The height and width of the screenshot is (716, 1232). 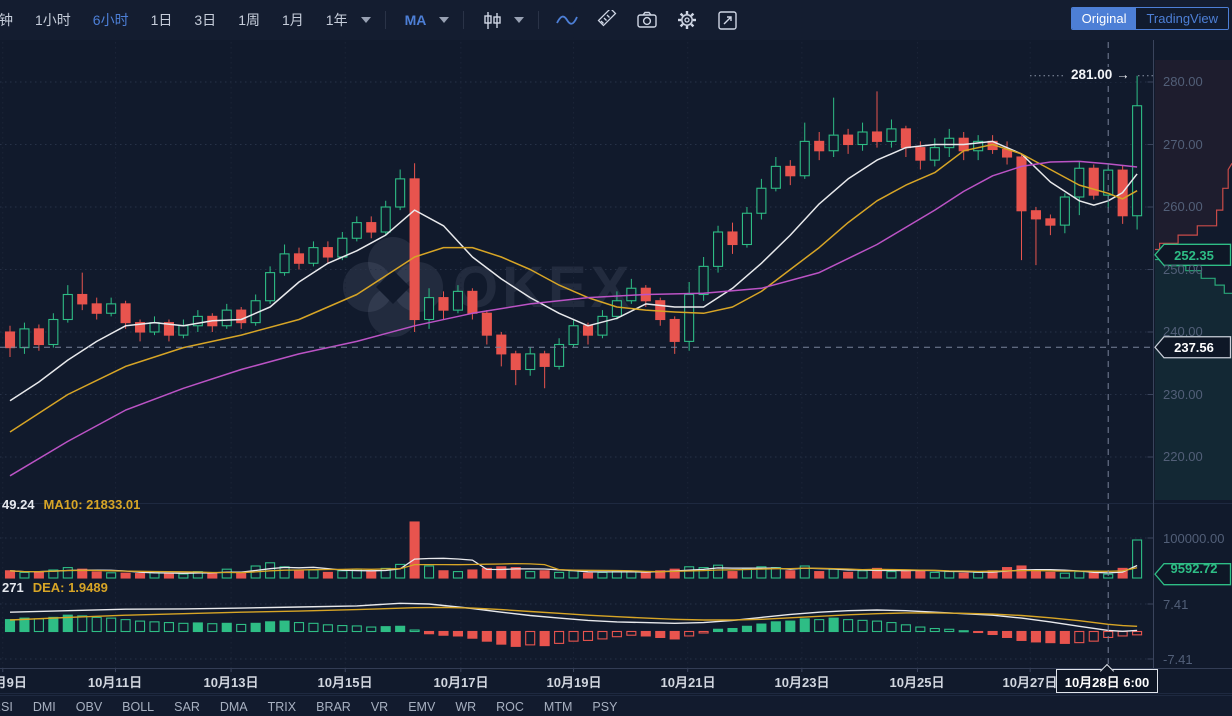 What do you see at coordinates (1178, 659) in the screenshot?
I see `macd-axis-tick-bottom: -7.41` at bounding box center [1178, 659].